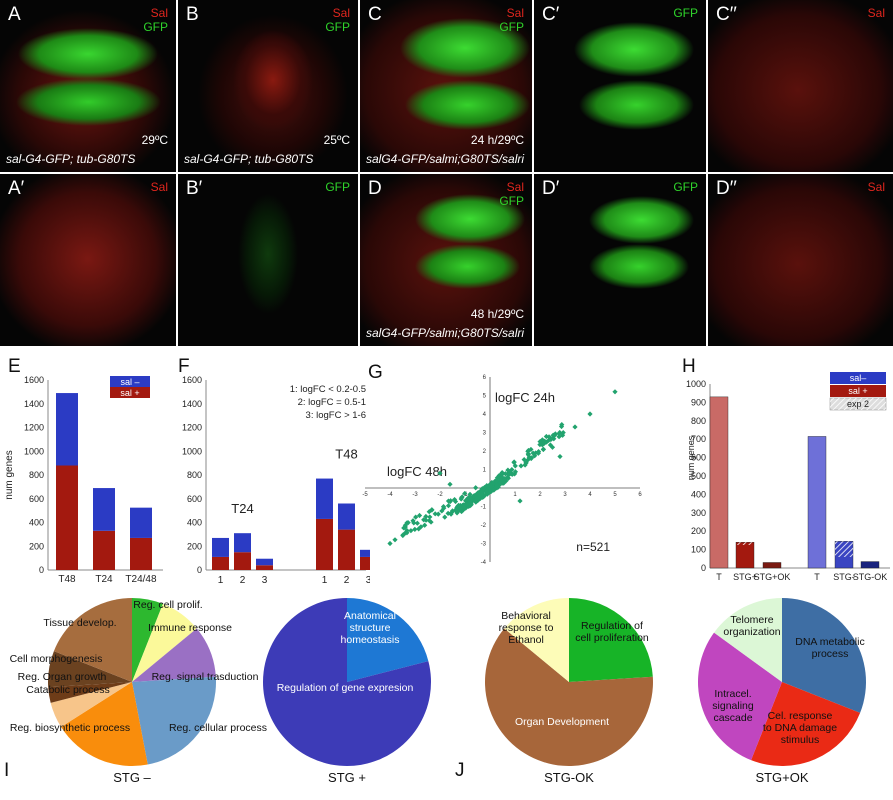 This screenshot has height=800, width=893. What do you see at coordinates (130, 381) in the screenshot?
I see `legend-swatch-sal-minus` at bounding box center [130, 381].